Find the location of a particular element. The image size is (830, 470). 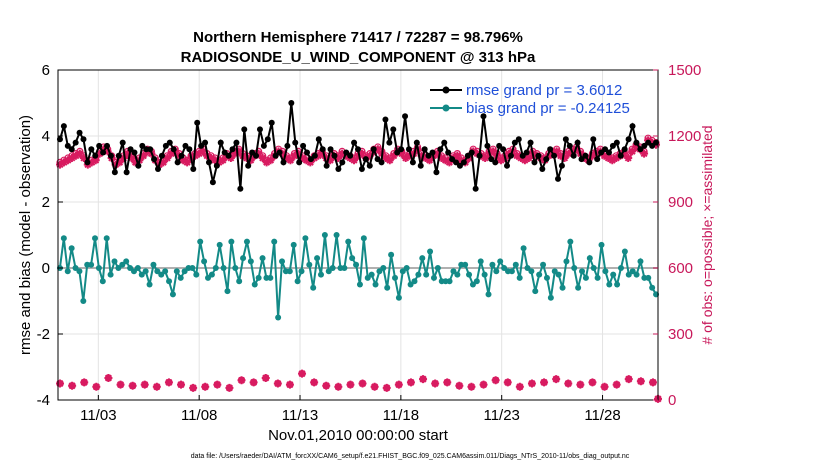

legend-bias-label: bias grand pr = -0.24125 is located at coordinates (548, 108).